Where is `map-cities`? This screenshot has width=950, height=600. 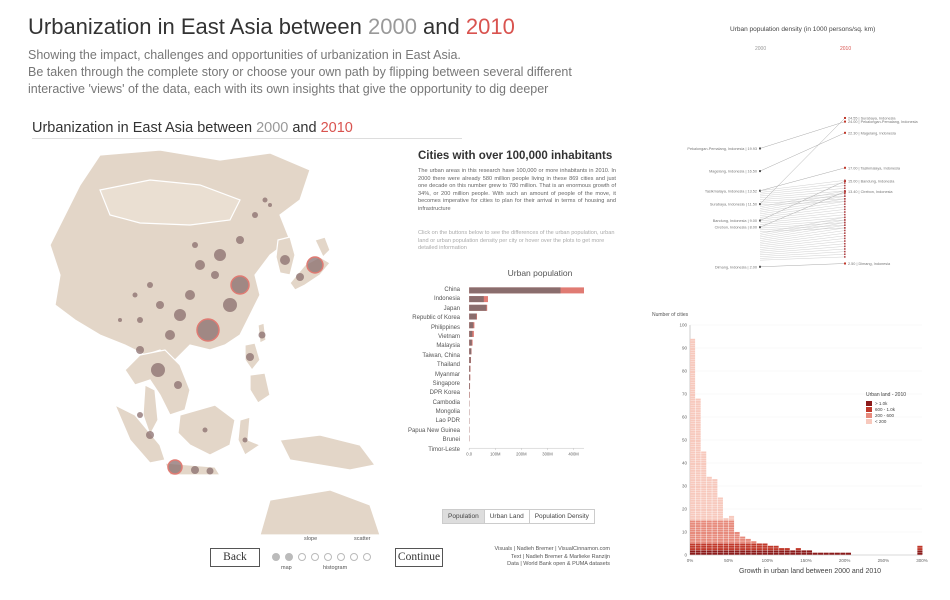 map-cities is located at coordinates (221, 336).